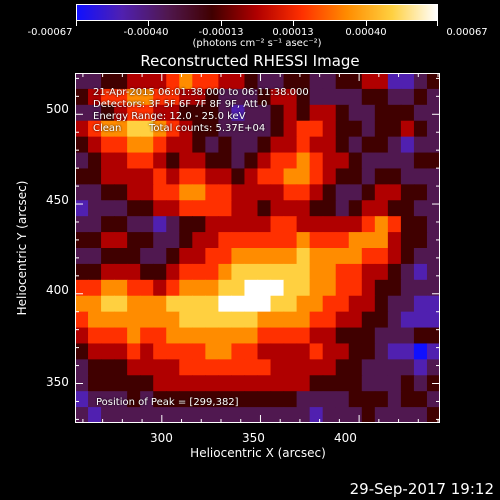  What do you see at coordinates (257, 12) in the screenshot?
I see `colorbar` at bounding box center [257, 12].